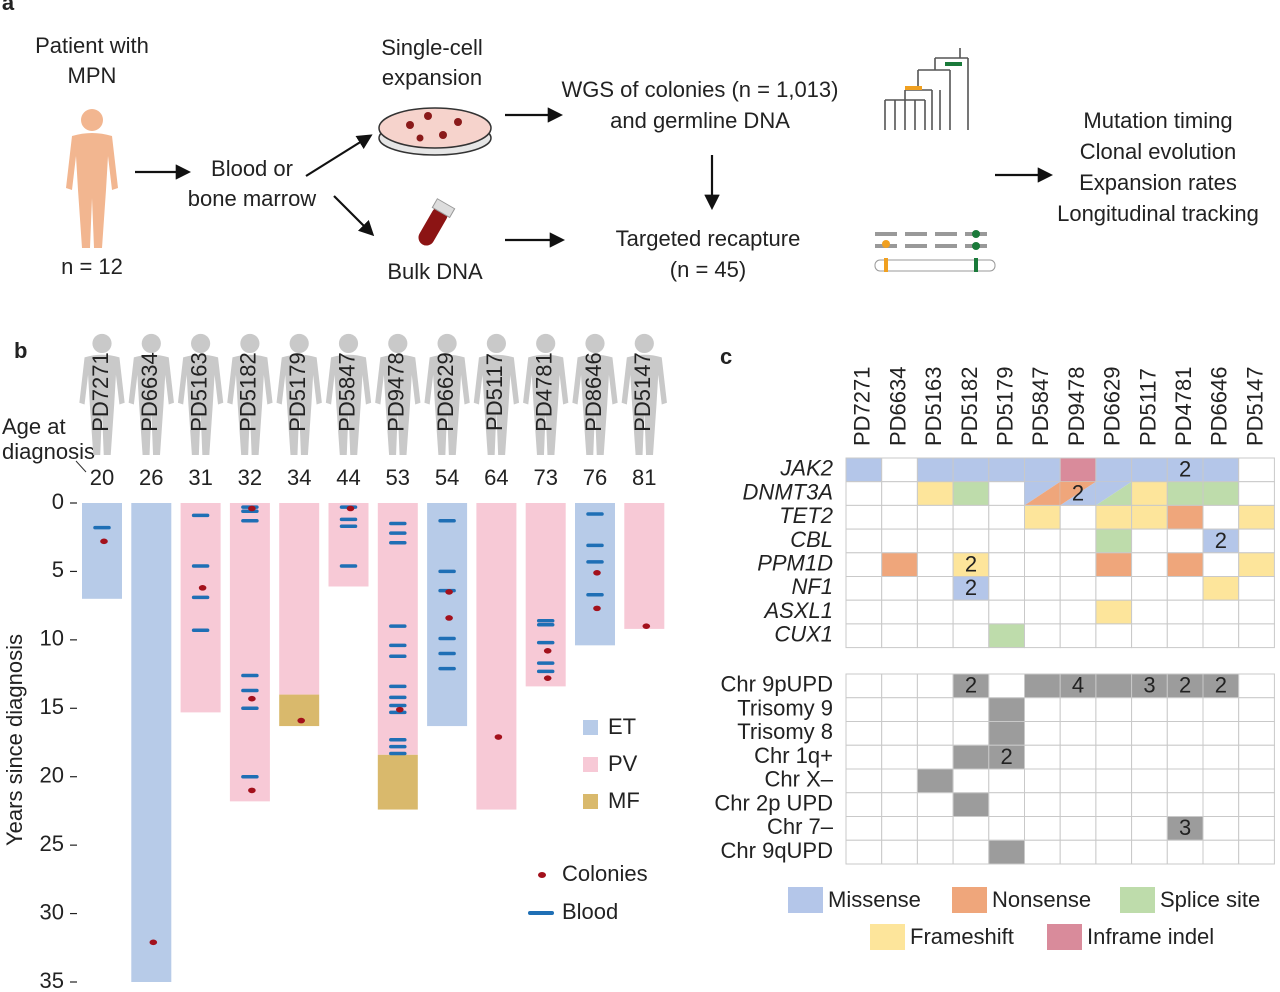 The image size is (1280, 992). What do you see at coordinates (151, 477) in the screenshot?
I see `age: 26` at bounding box center [151, 477].